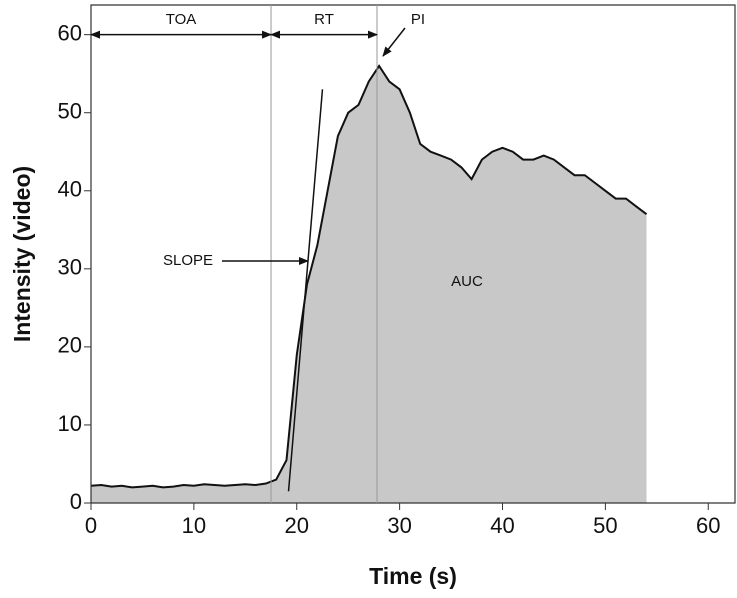  Describe the element at coordinates (22, 254) in the screenshot. I see `y-axis-label: Intensity (video)` at that location.